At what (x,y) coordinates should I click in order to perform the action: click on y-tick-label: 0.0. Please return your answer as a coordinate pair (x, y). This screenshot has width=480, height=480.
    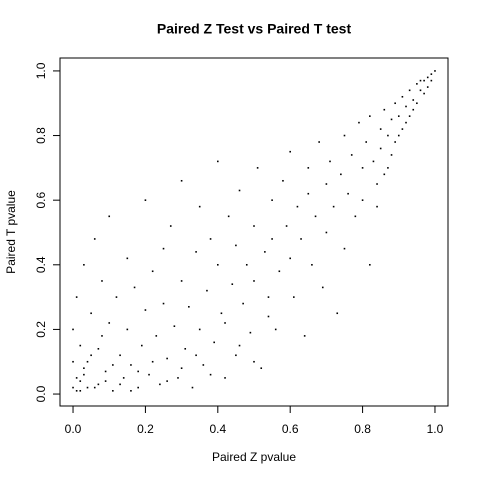
    Looking at the image, I should click on (41, 393).